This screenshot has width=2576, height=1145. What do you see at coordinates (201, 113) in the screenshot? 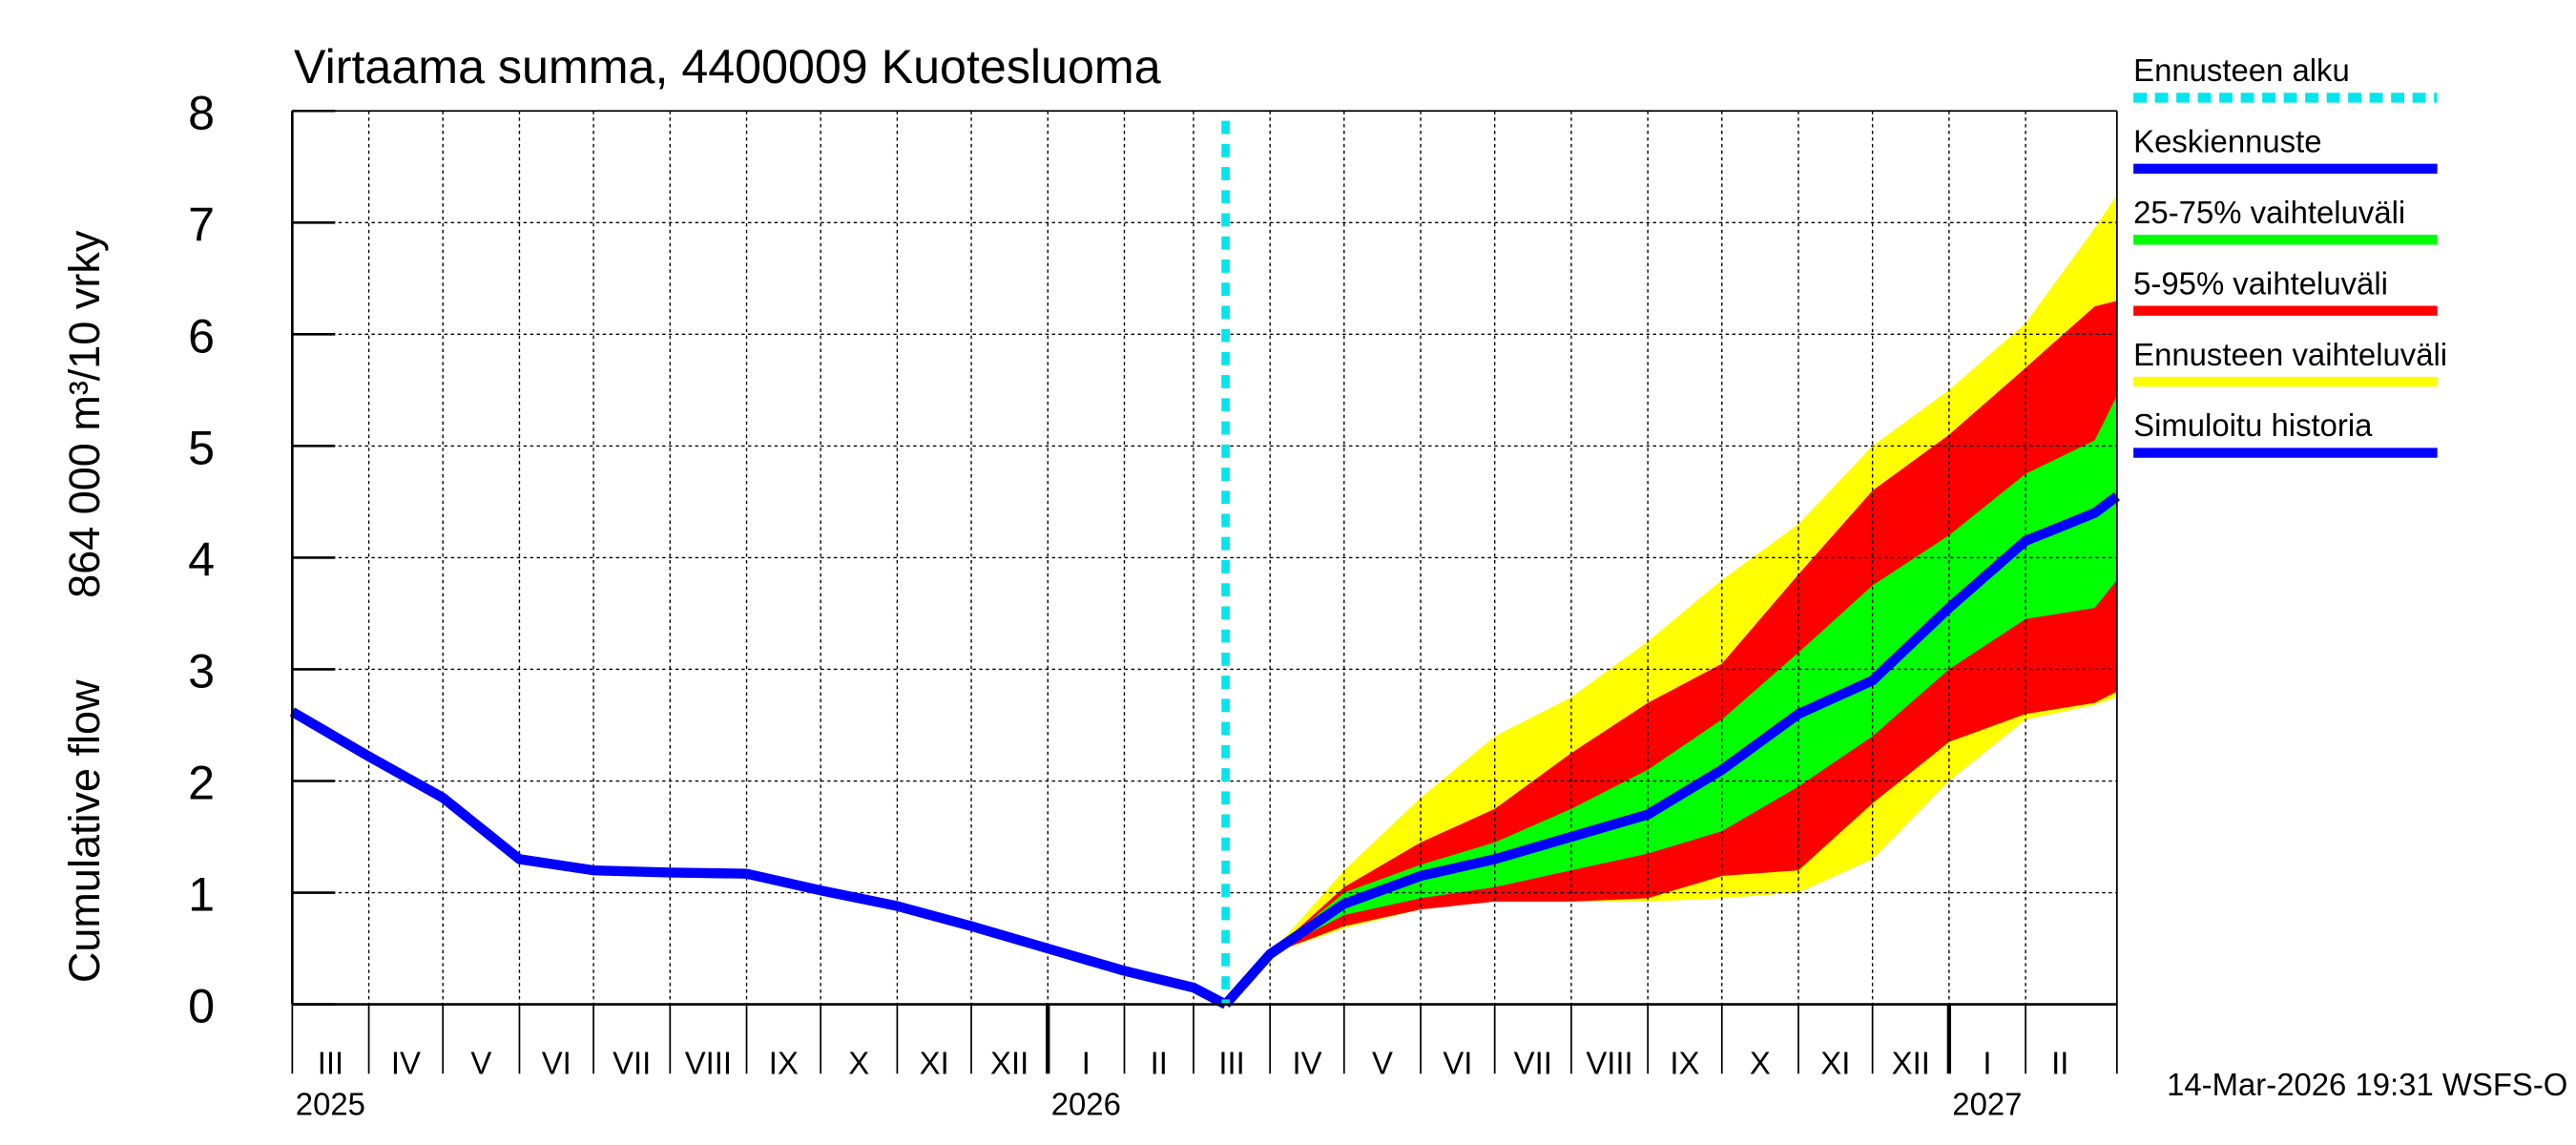
I see `y-tick-label: 8` at bounding box center [201, 113].